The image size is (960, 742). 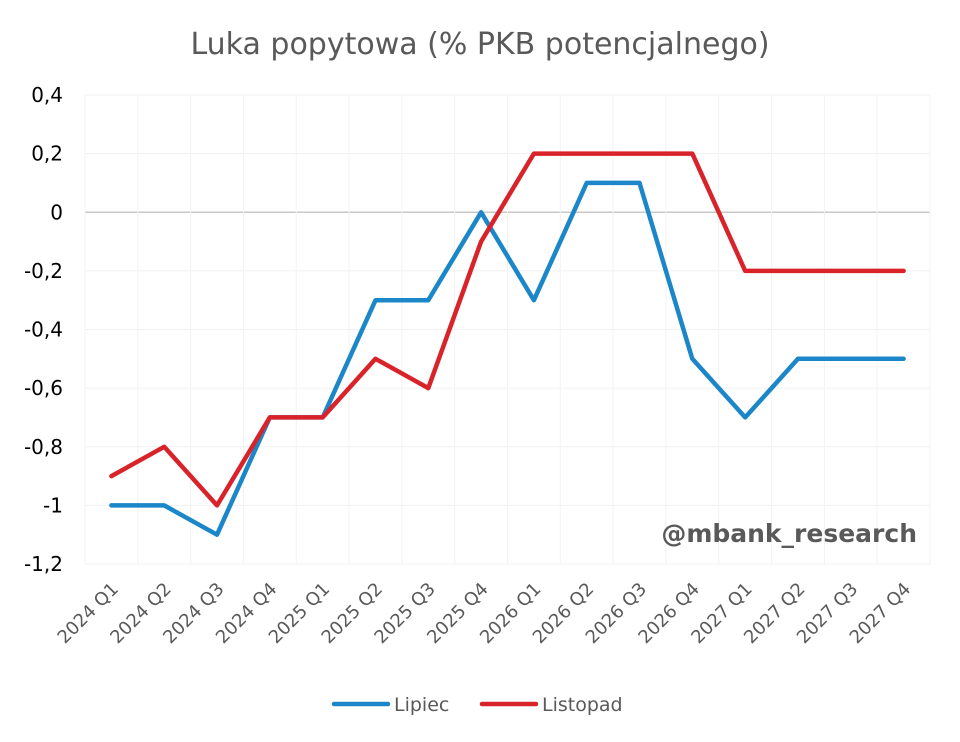 I want to click on y-tick-label: -0,2, so click(x=43, y=271).